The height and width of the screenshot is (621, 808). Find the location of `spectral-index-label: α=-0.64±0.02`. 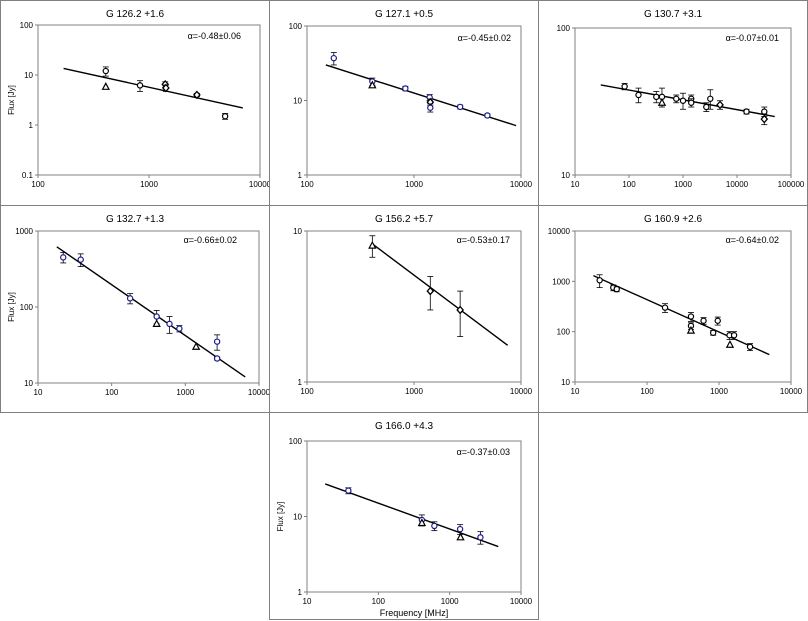

spectral-index-label: α=-0.64±0.02 is located at coordinates (752, 240).